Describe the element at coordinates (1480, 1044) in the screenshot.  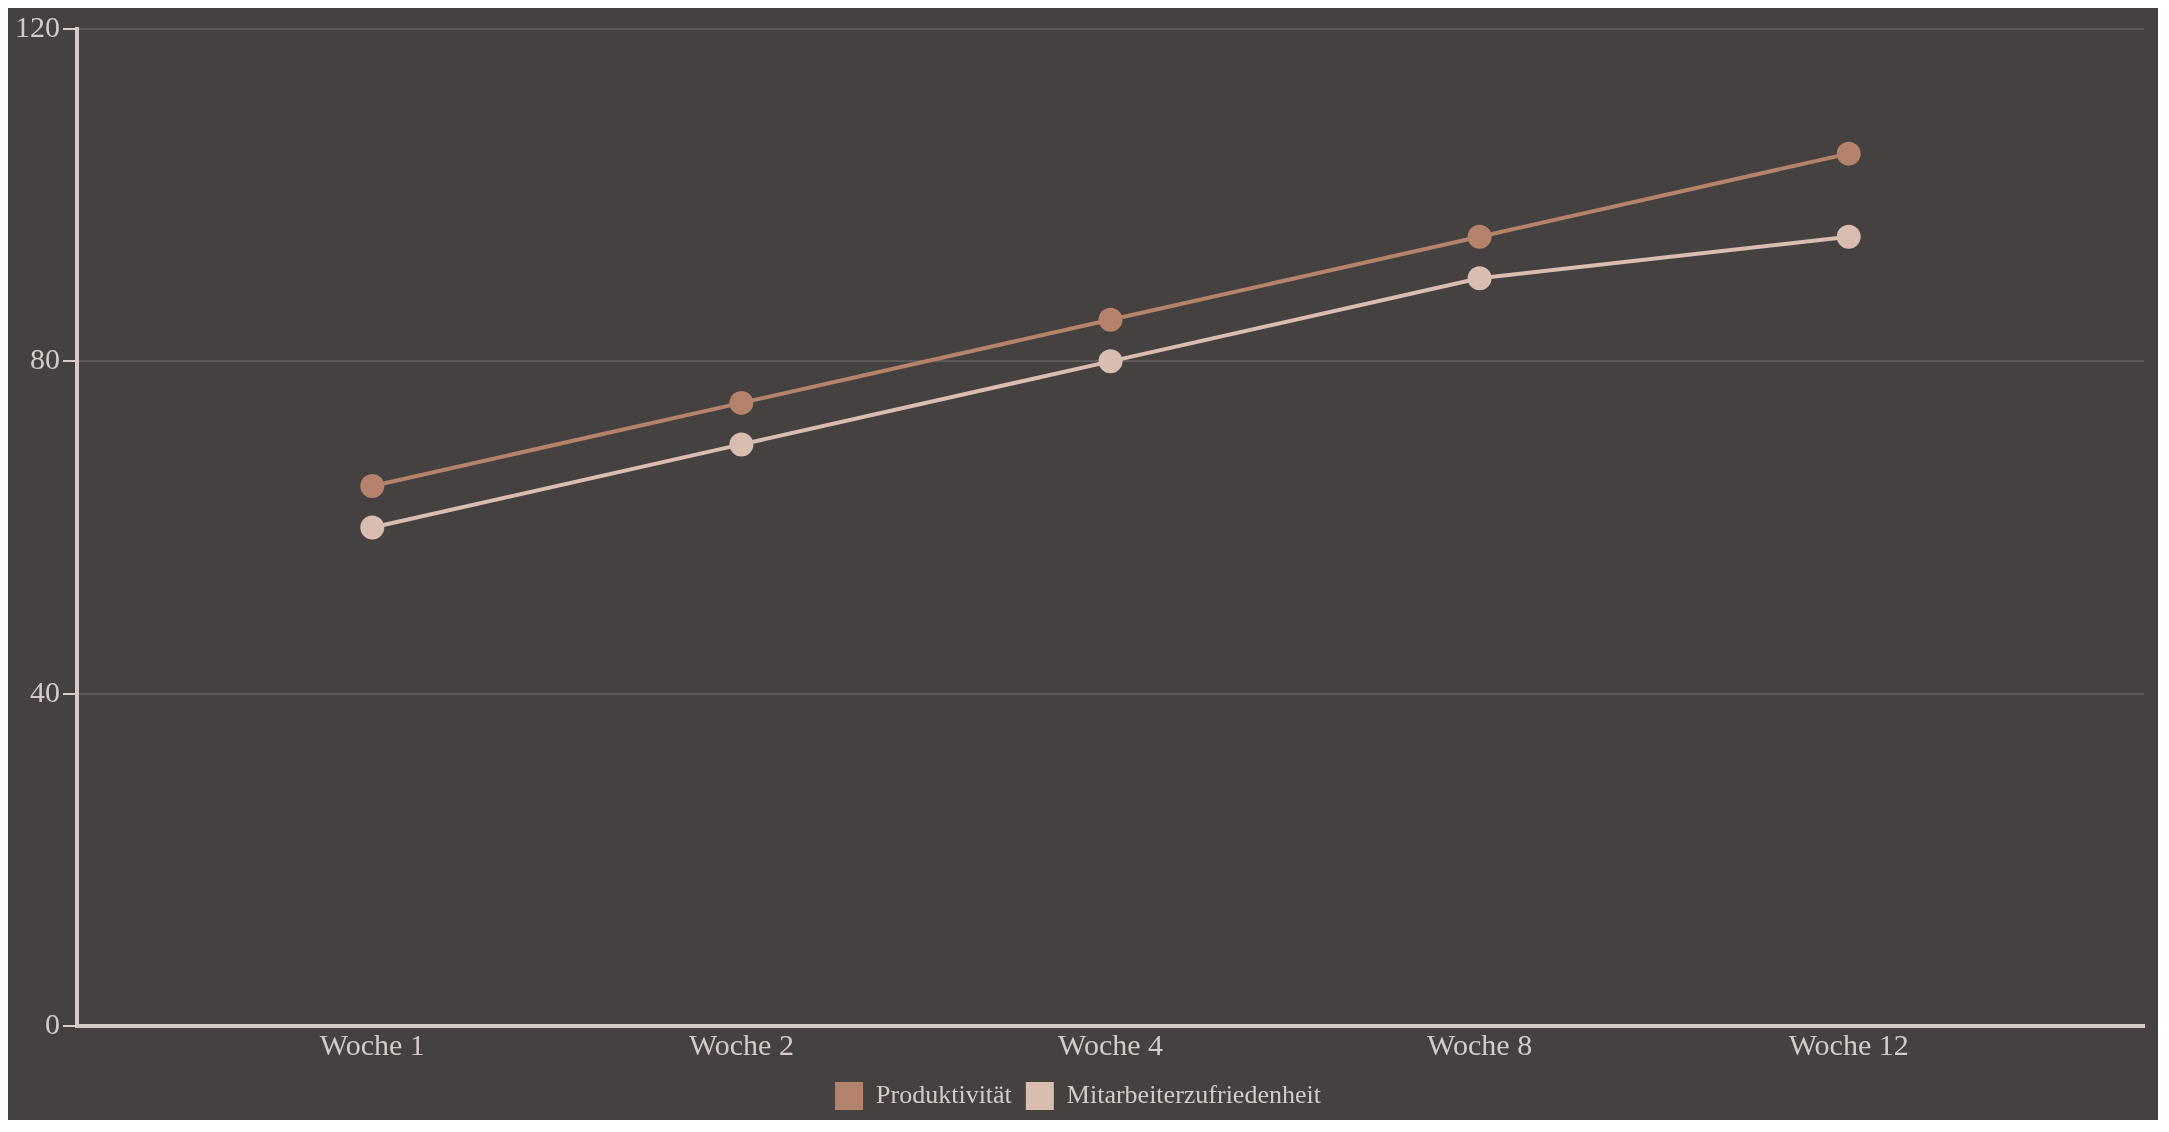
I see `x-tick-label: Woche 8` at that location.